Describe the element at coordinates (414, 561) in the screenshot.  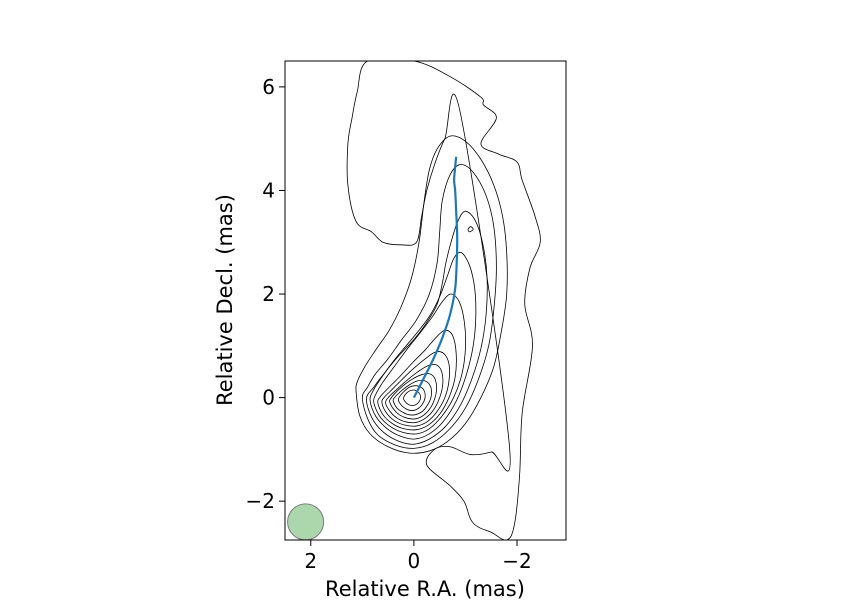
I see `x-tick-label: 0` at that location.